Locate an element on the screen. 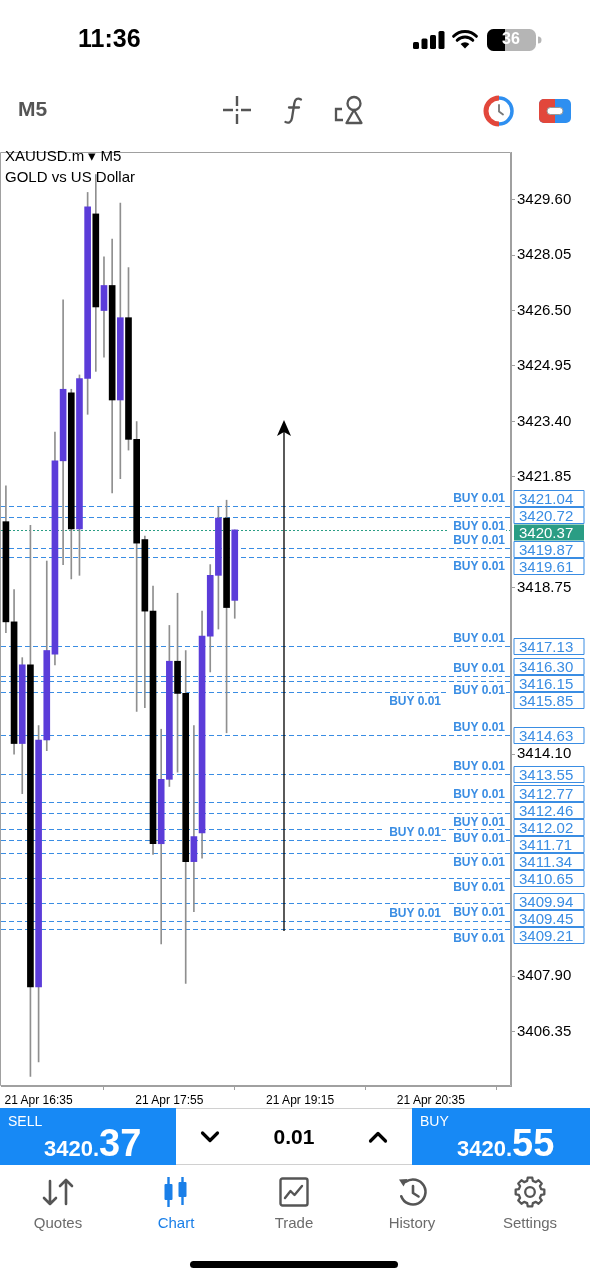  text: 3412.77 is located at coordinates (546, 793).